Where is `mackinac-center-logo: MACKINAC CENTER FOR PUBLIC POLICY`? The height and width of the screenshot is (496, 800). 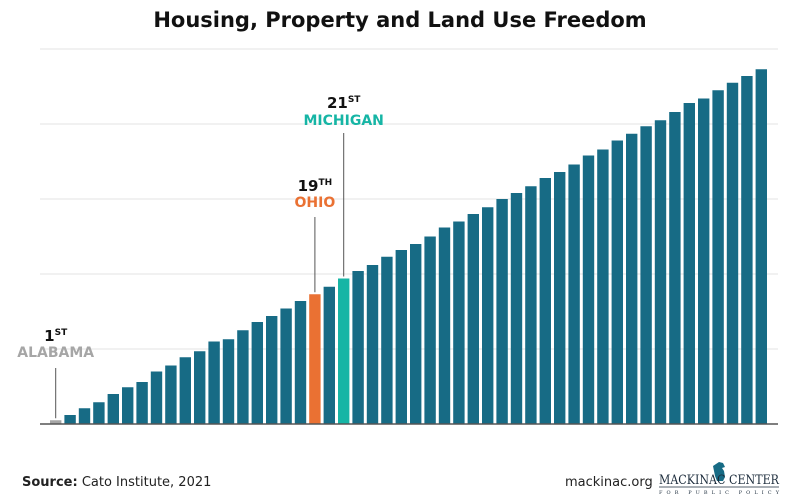
mackinac-center-logo: MACKINAC CENTER FOR PUBLIC POLICY is located at coordinates (719, 479).